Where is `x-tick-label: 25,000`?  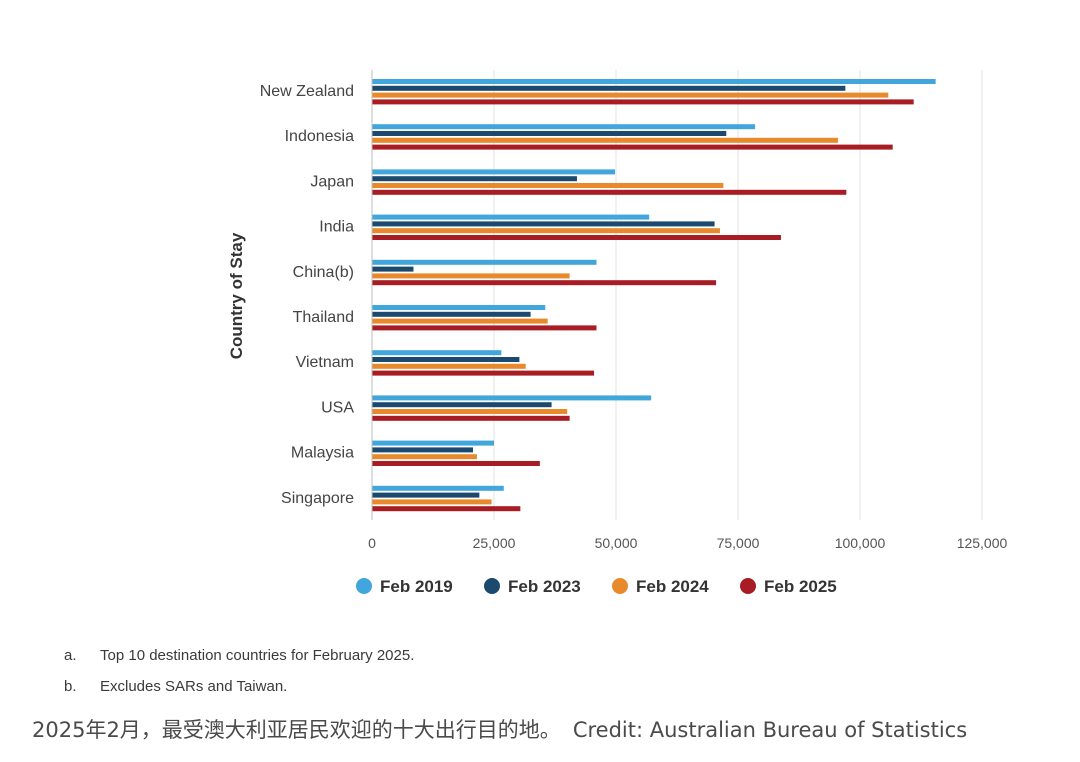 x-tick-label: 25,000 is located at coordinates (494, 543).